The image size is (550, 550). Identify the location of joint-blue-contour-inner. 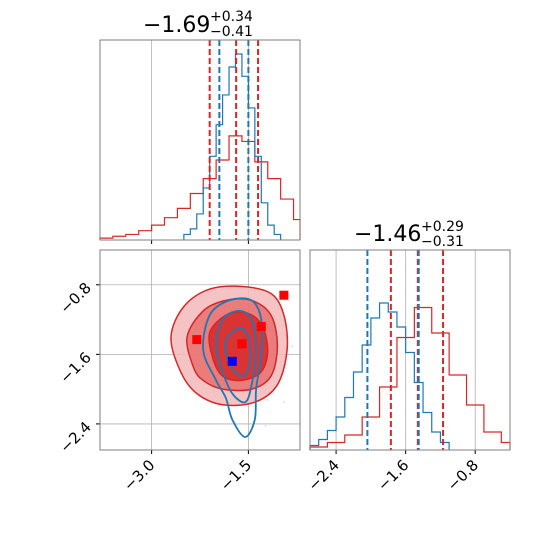
(238, 352).